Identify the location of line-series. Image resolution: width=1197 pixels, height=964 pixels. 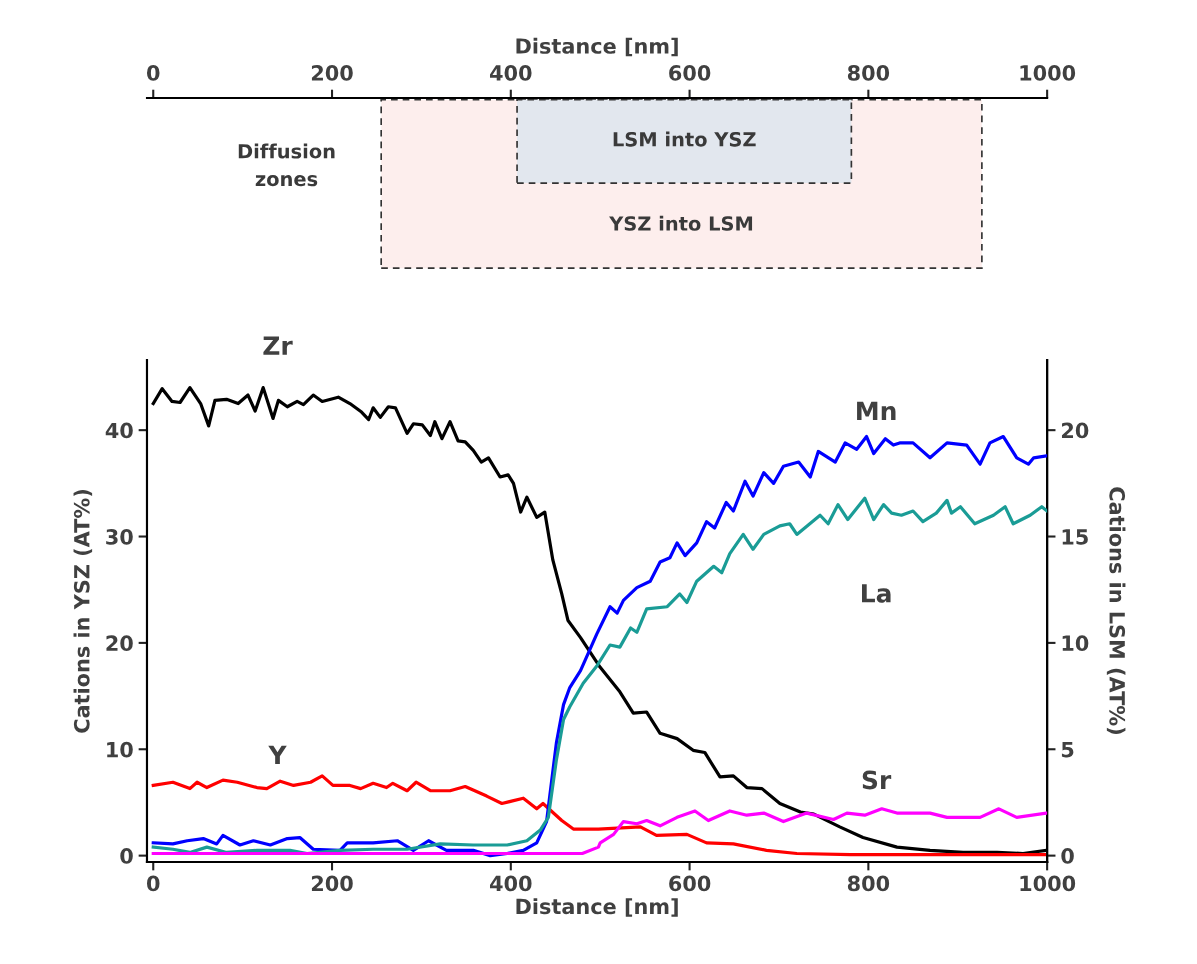
(599, 831).